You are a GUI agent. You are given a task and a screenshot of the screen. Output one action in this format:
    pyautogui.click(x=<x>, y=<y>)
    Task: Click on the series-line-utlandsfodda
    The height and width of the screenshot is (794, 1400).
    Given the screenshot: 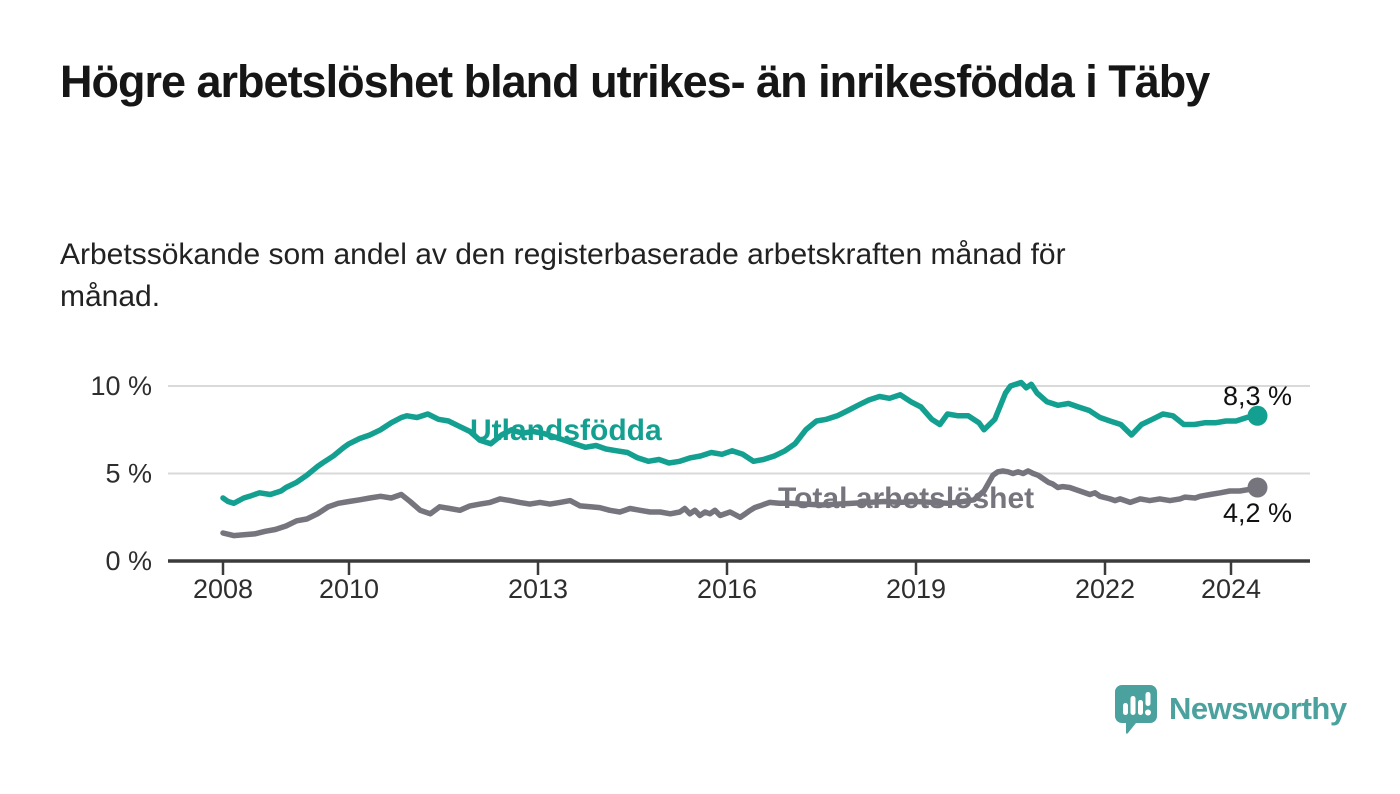 What is the action you would take?
    pyautogui.click(x=740, y=443)
    